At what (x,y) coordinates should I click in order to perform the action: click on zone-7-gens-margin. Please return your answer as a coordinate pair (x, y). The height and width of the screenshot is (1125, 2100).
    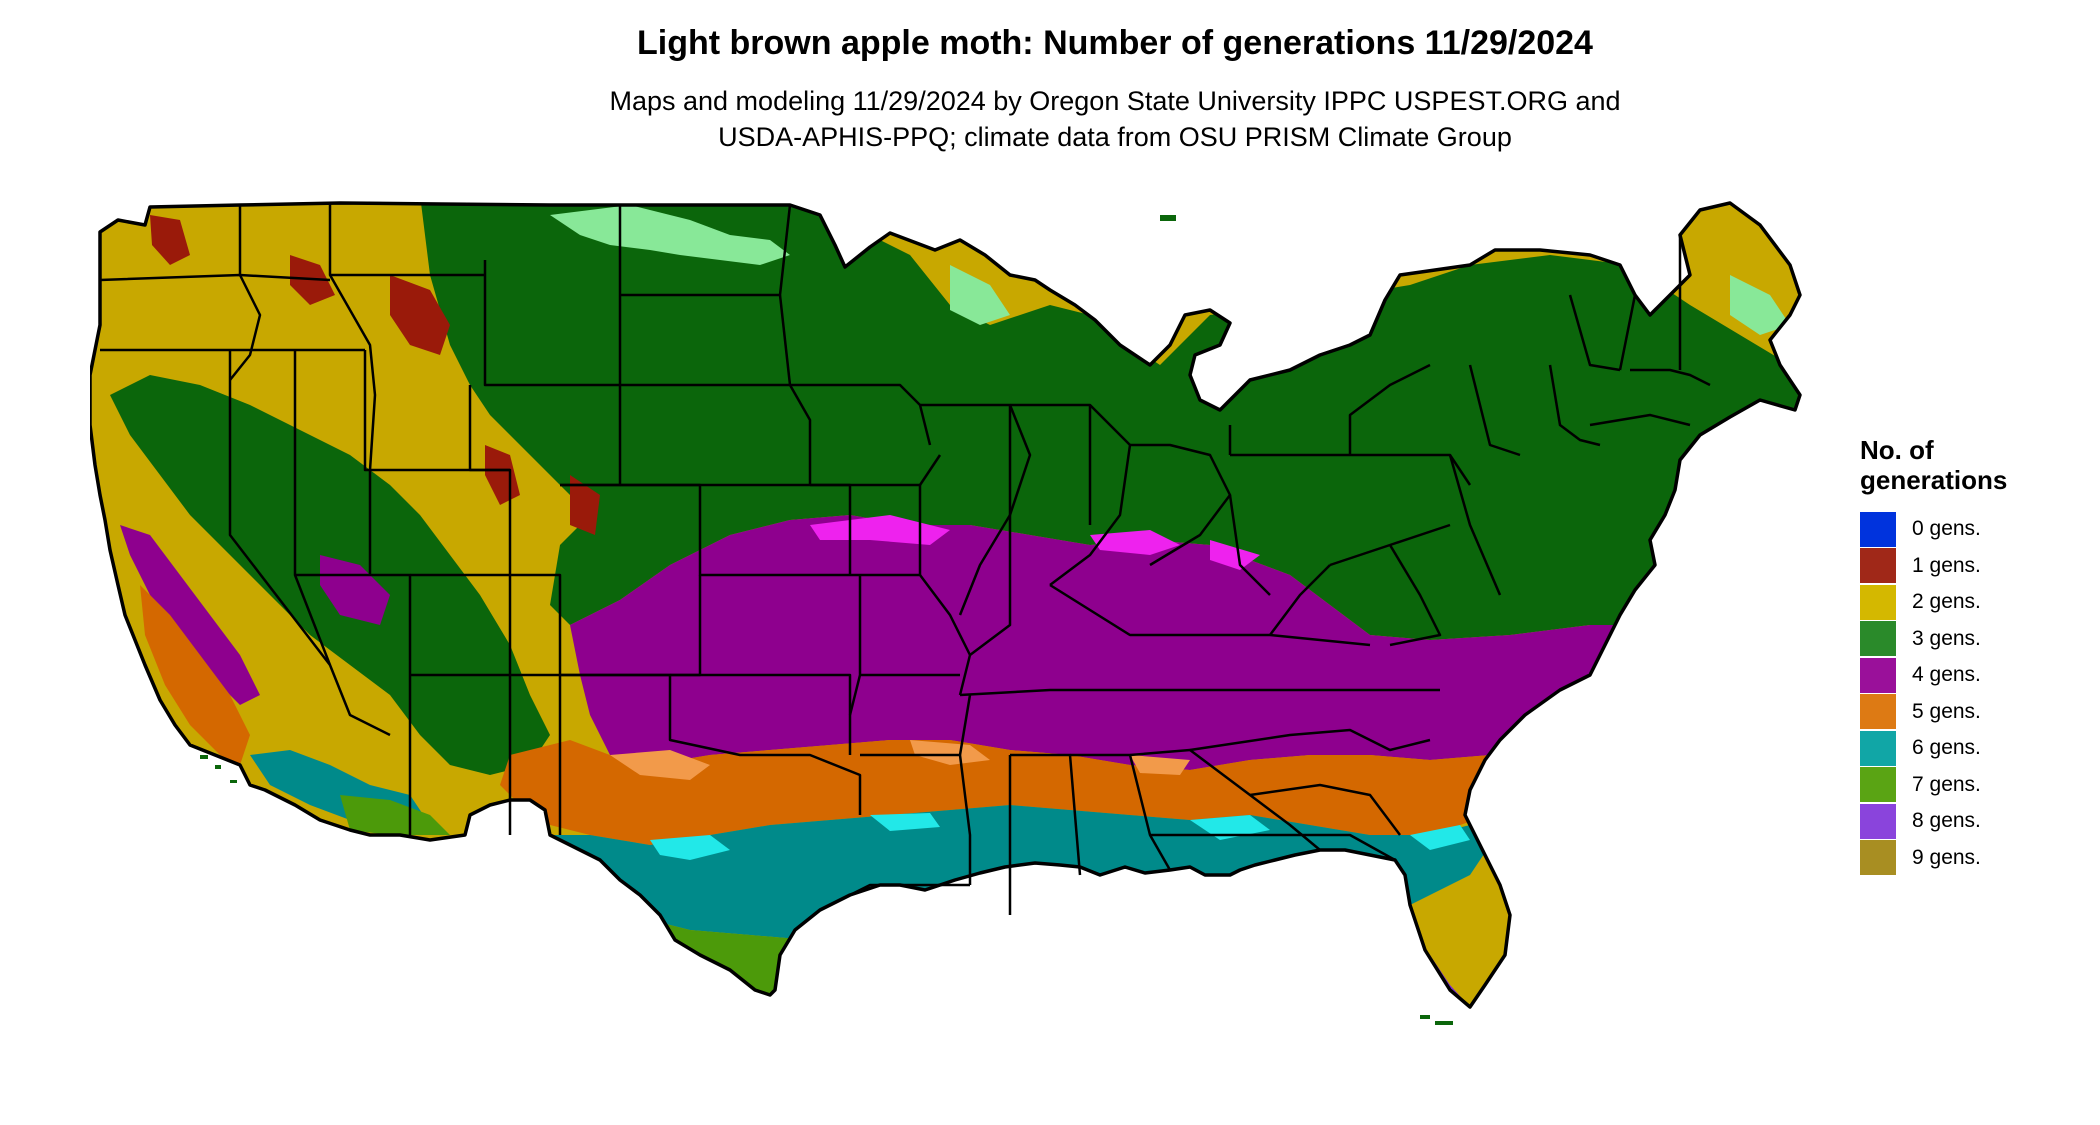
    Looking at the image, I should click on (970, 948).